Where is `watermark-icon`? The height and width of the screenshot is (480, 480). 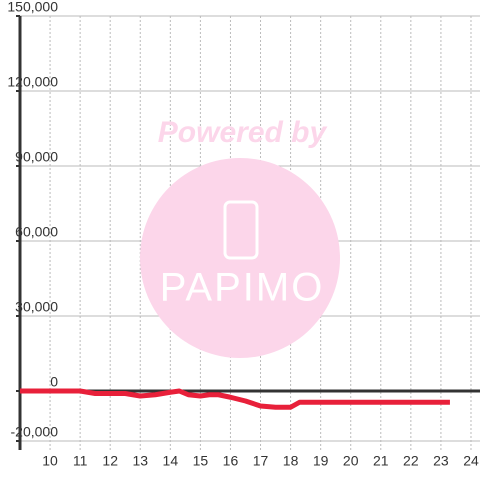 watermark-icon is located at coordinates (241, 230).